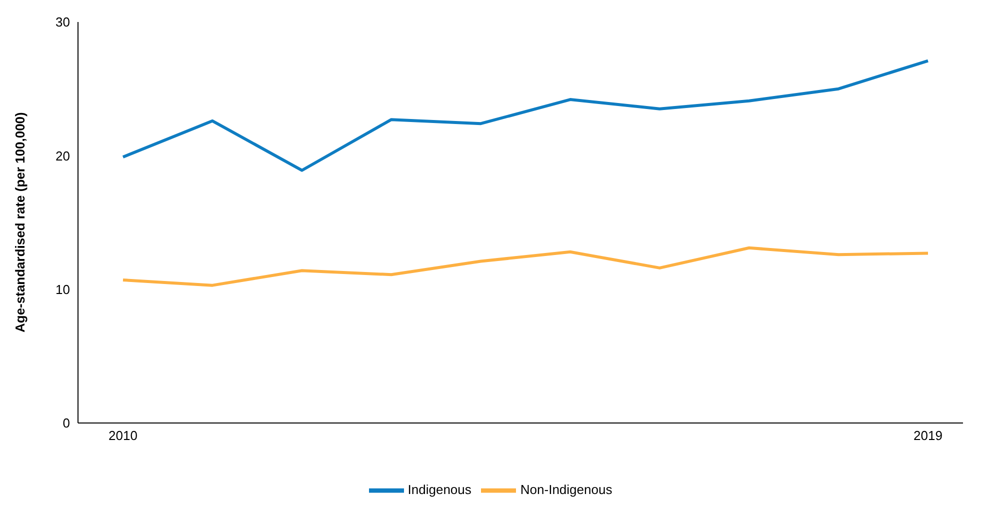 The width and height of the screenshot is (989, 513). What do you see at coordinates (526, 266) in the screenshot?
I see `line-series` at bounding box center [526, 266].